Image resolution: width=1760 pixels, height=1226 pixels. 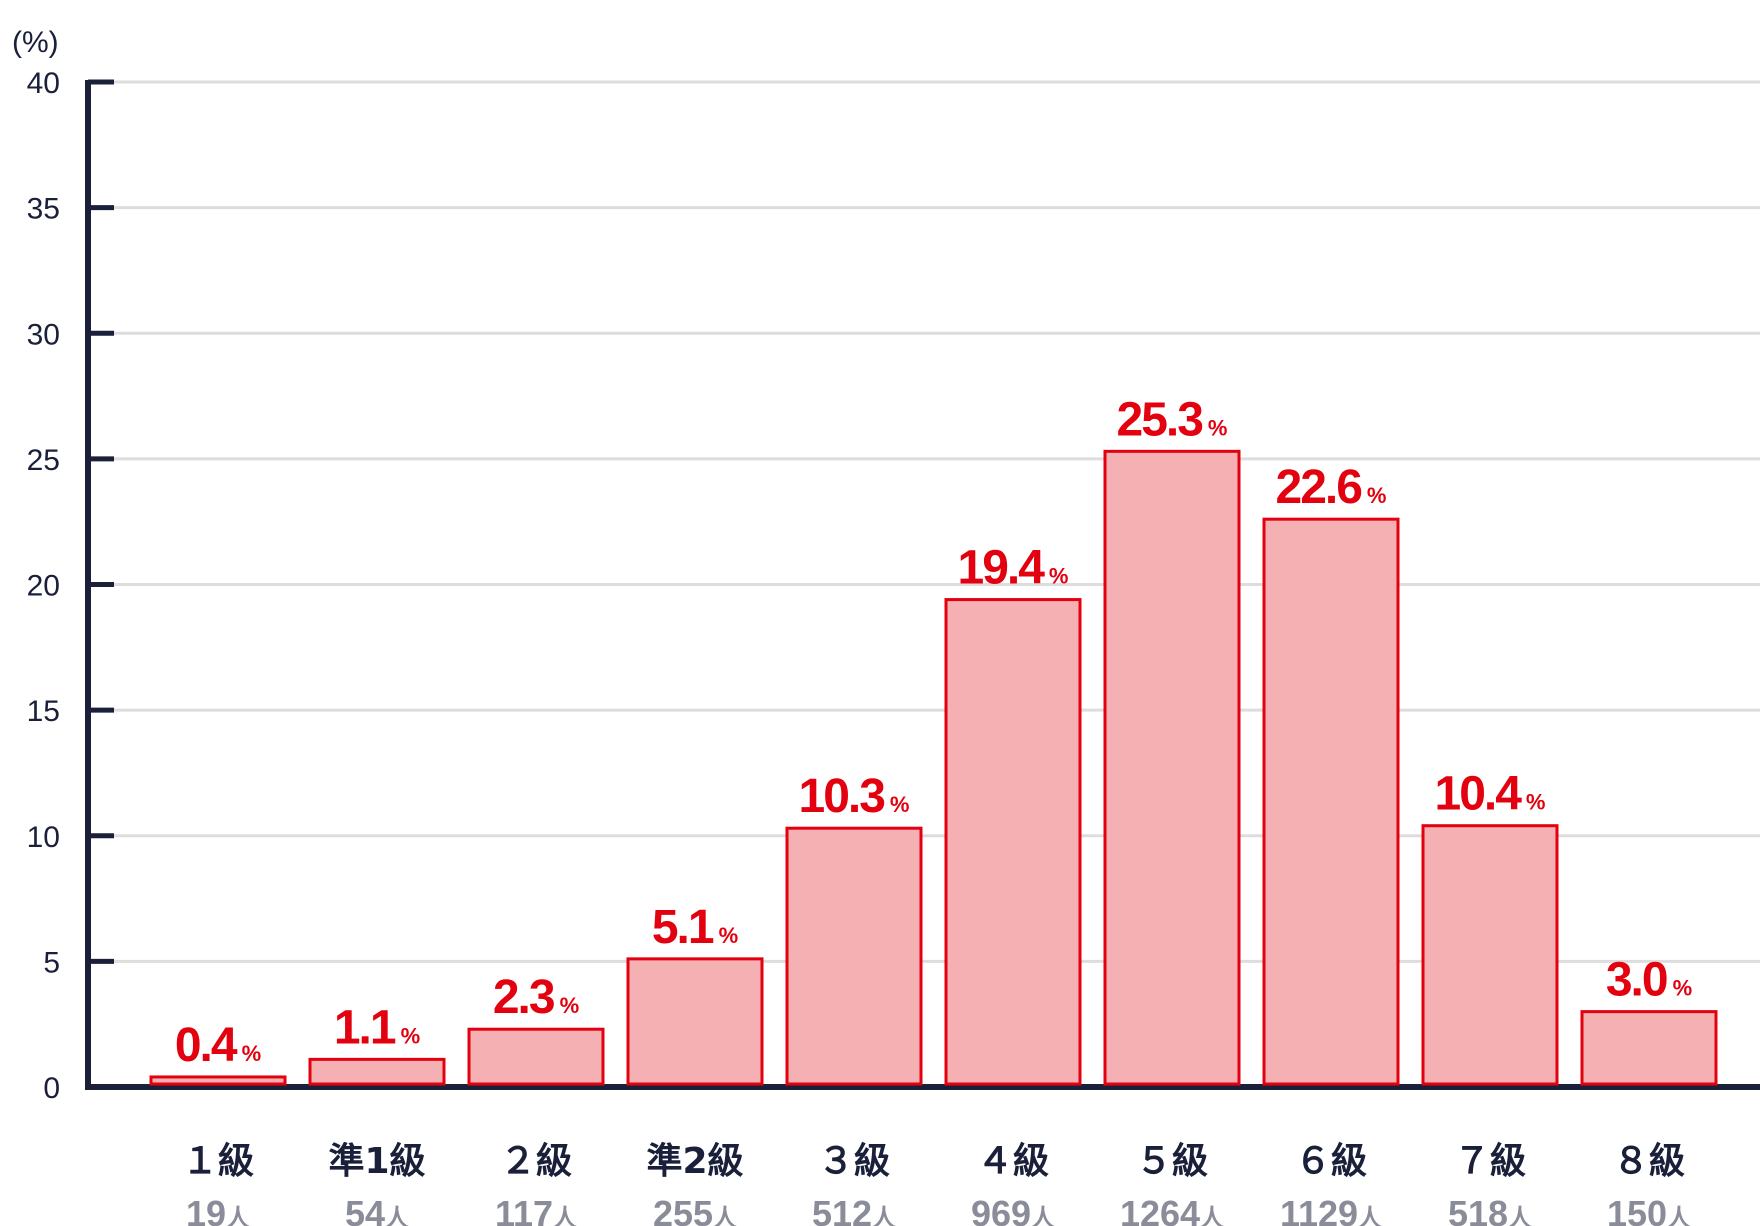 What do you see at coordinates (1649, 980) in the screenshot?
I see `value-label-8級: 3.0%` at bounding box center [1649, 980].